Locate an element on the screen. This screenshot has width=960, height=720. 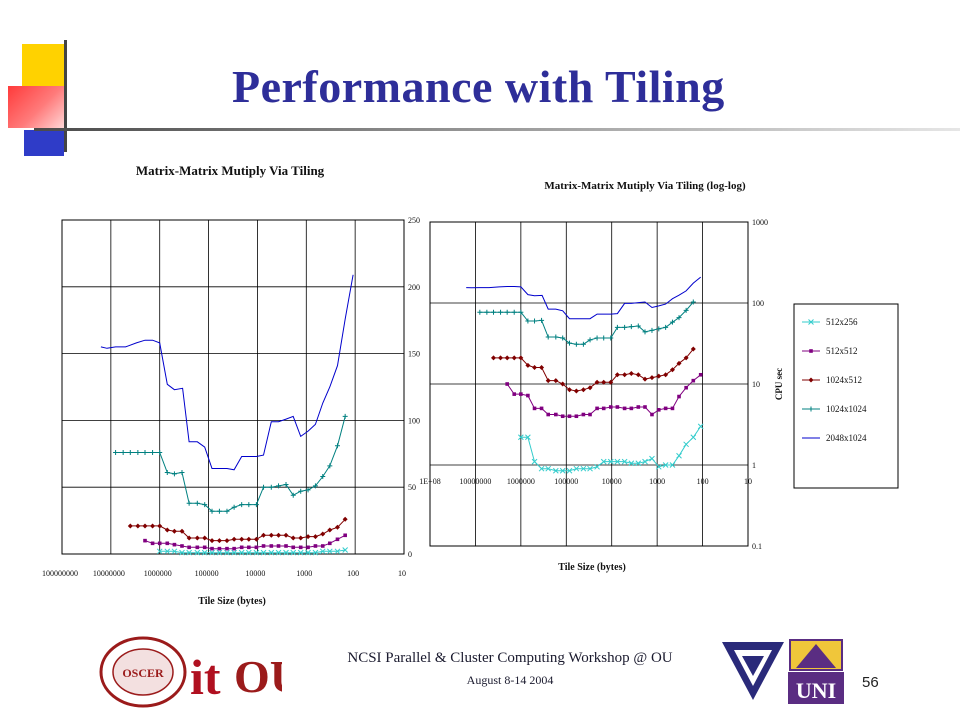
it-logo: it is located at coordinates (205, 677).